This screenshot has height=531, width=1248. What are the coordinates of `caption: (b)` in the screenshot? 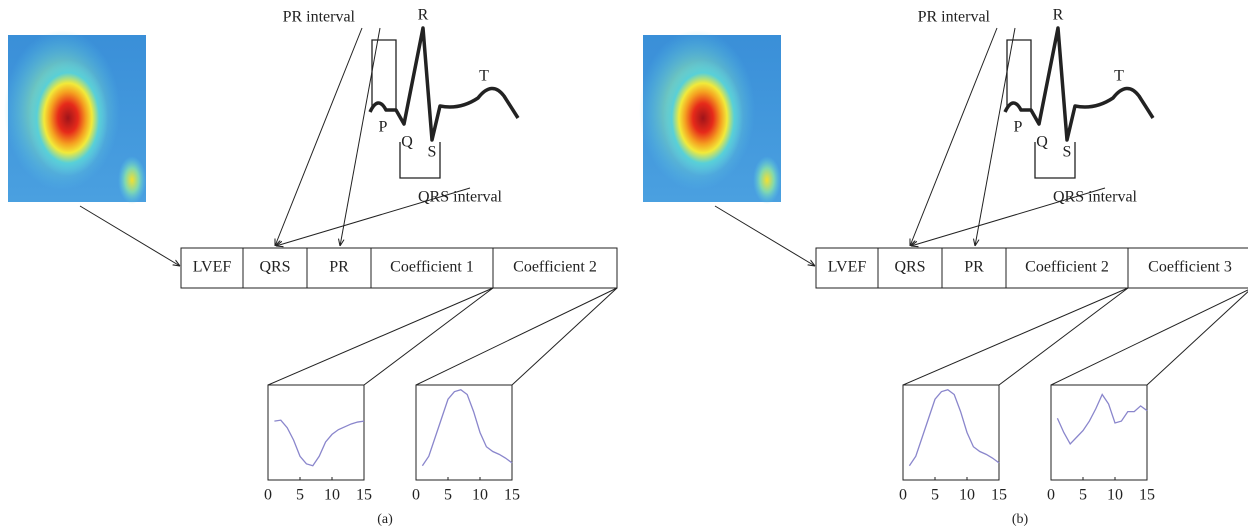 It's located at (1020, 519).